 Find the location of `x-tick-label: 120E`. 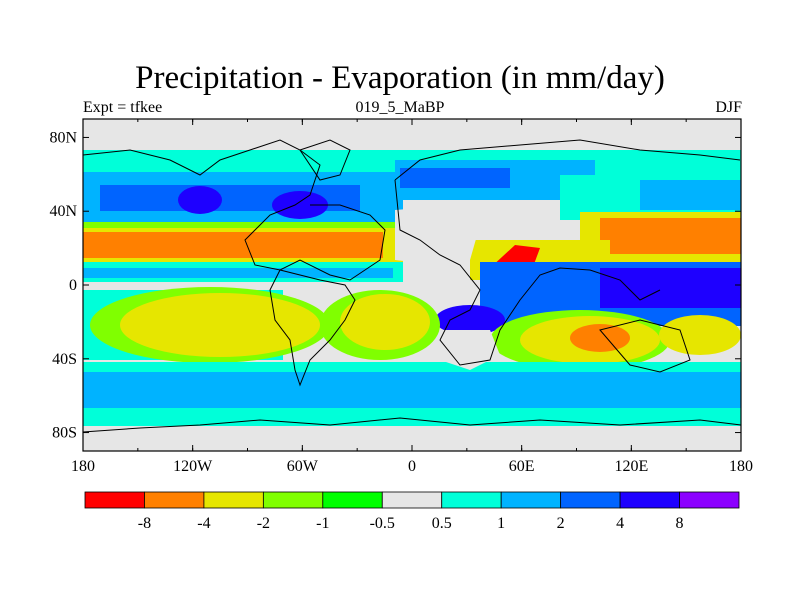

x-tick-label: 120E is located at coordinates (631, 466).